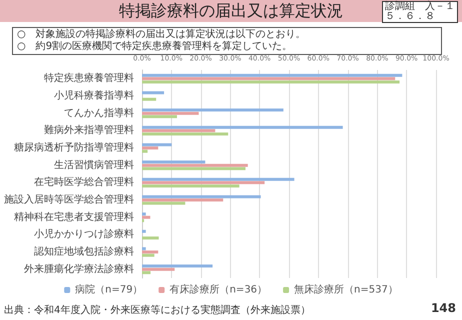 The height and width of the screenshot is (320, 462). Describe the element at coordinates (84, 252) in the screenshot. I see `y-tick-label: 認知症地域包括診療料` at that location.